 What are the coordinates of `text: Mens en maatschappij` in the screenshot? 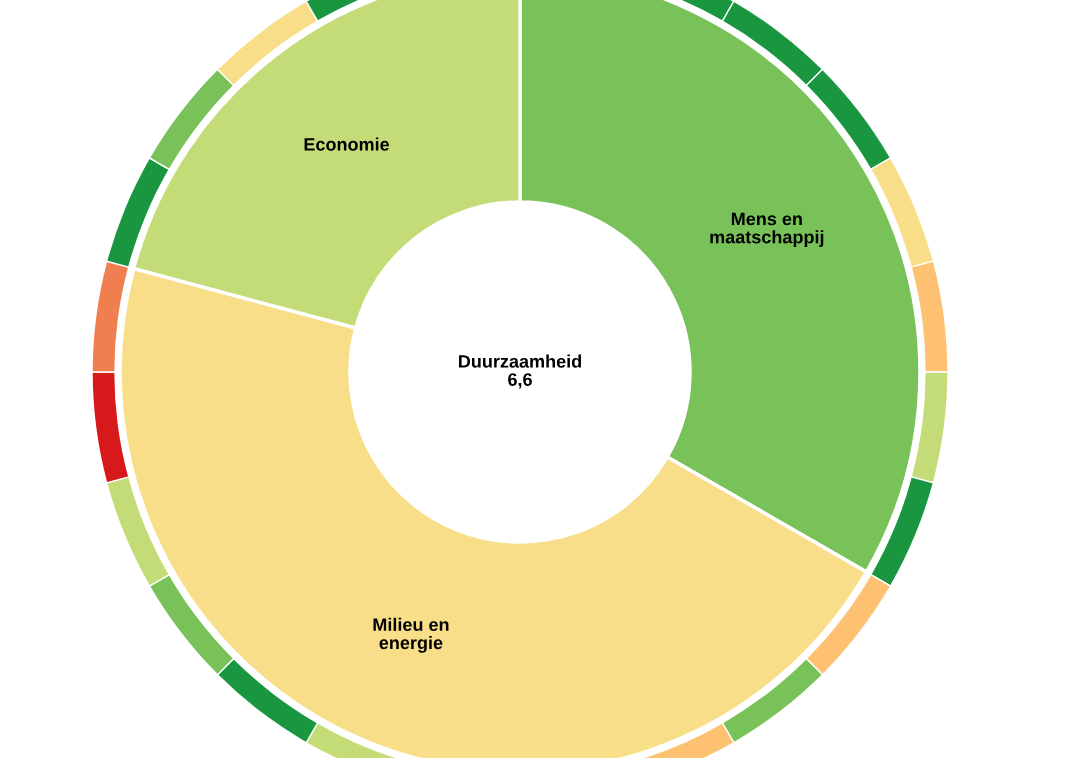 It's located at (767, 229).